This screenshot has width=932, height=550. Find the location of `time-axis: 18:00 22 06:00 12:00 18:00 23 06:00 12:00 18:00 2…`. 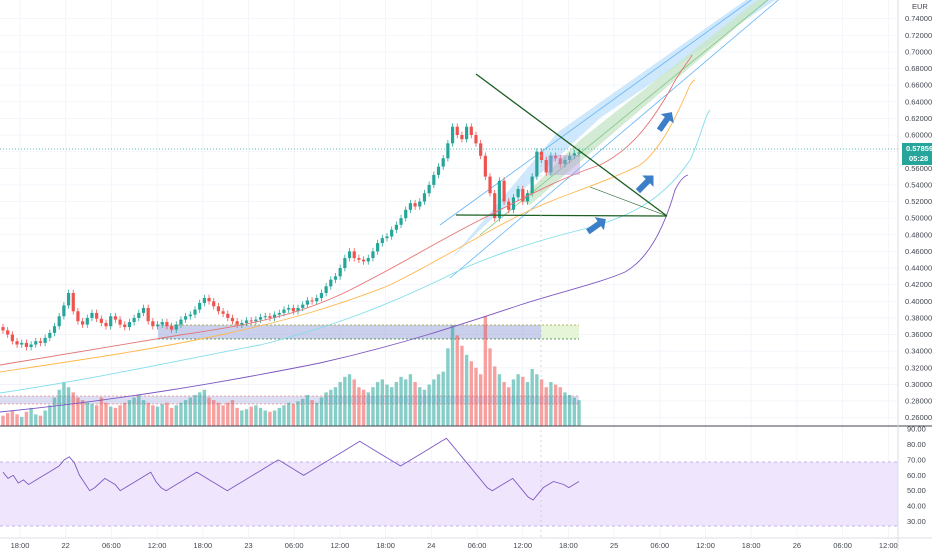

time-axis: 18:00 22 06:00 12:00 18:00 23 06:00 12:00 18:00 2… is located at coordinates (454, 545).